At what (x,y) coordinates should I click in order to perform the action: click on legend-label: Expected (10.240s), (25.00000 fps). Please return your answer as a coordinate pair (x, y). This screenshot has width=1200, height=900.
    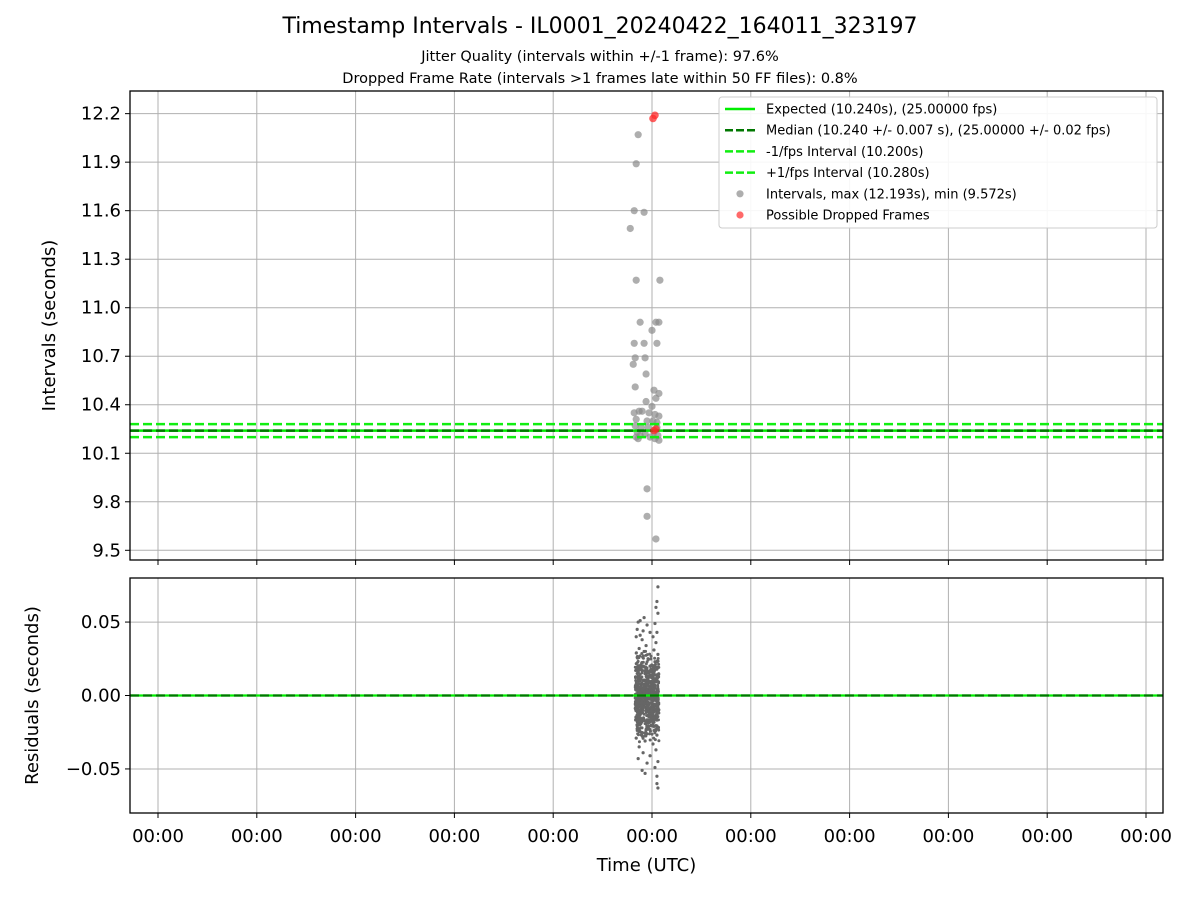
    Looking at the image, I should click on (881, 110).